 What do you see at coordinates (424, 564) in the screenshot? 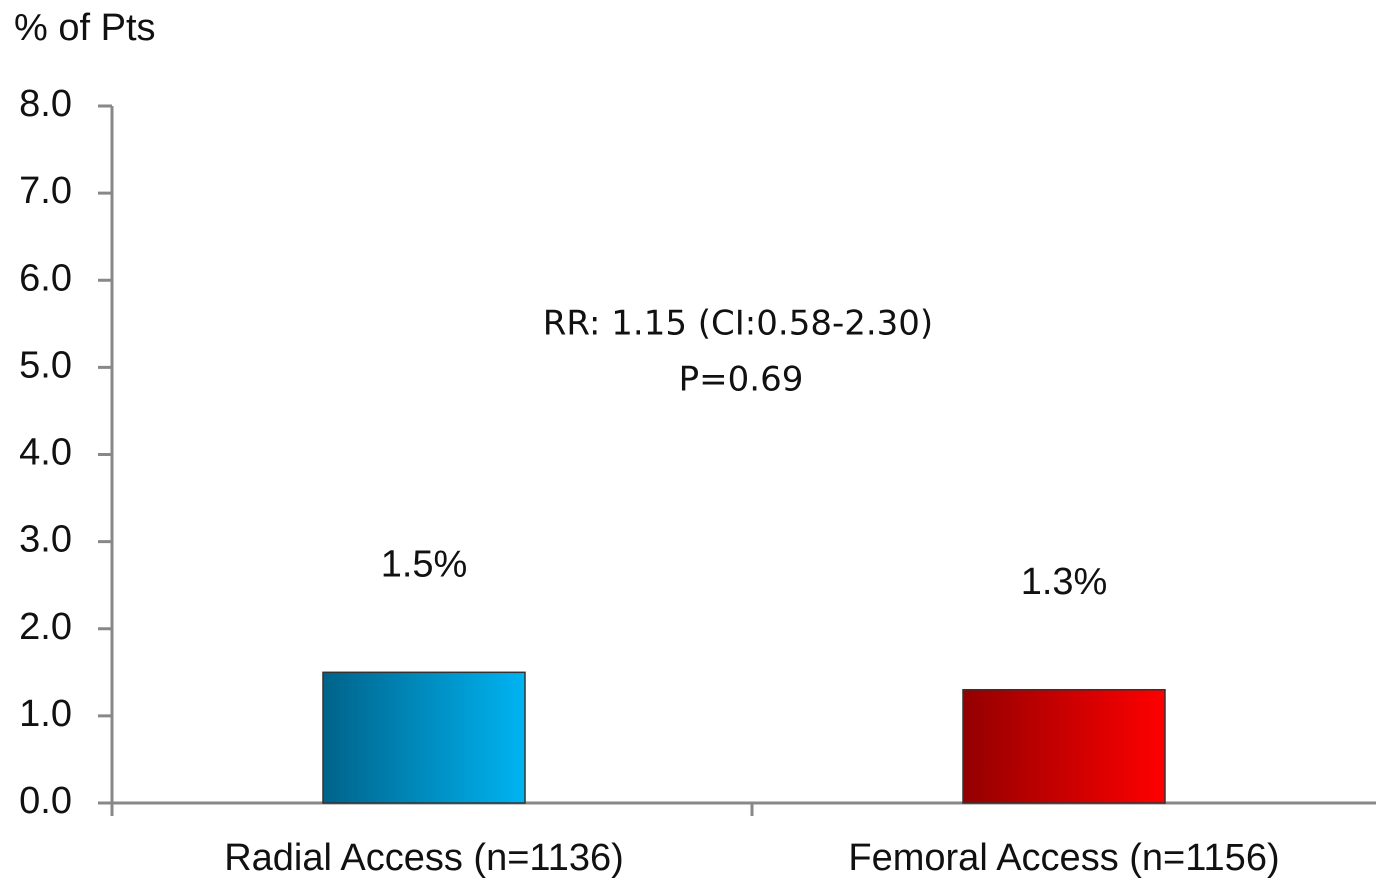
I see `value-label: 1.5%` at bounding box center [424, 564].